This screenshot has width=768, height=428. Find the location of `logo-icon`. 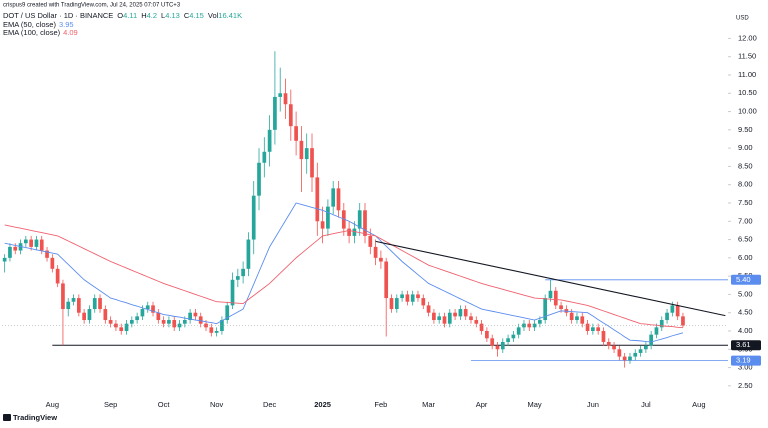

logo-icon is located at coordinates (7, 417).